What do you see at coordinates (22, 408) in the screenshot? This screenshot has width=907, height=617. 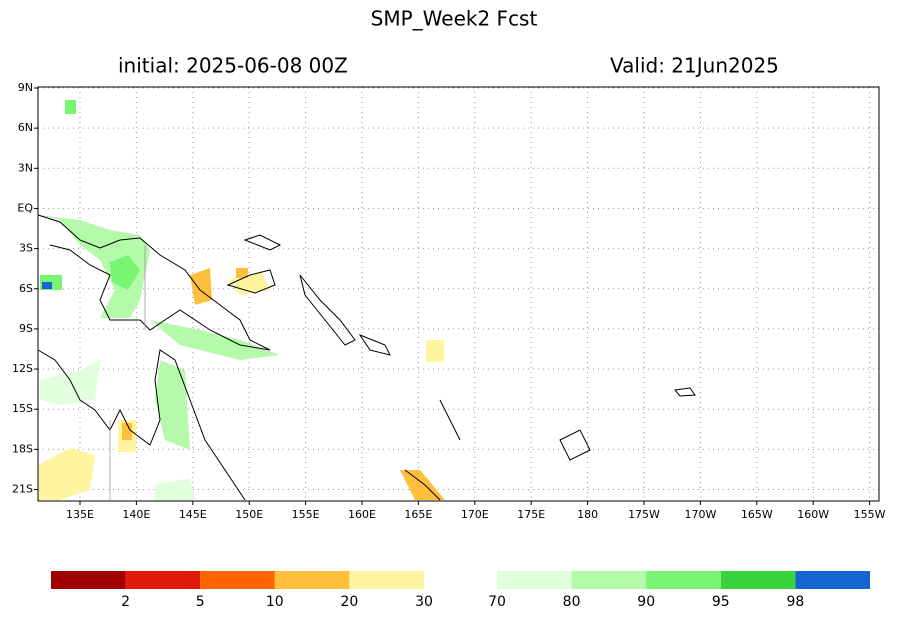 I see `lat-label: 15S` at bounding box center [22, 408].